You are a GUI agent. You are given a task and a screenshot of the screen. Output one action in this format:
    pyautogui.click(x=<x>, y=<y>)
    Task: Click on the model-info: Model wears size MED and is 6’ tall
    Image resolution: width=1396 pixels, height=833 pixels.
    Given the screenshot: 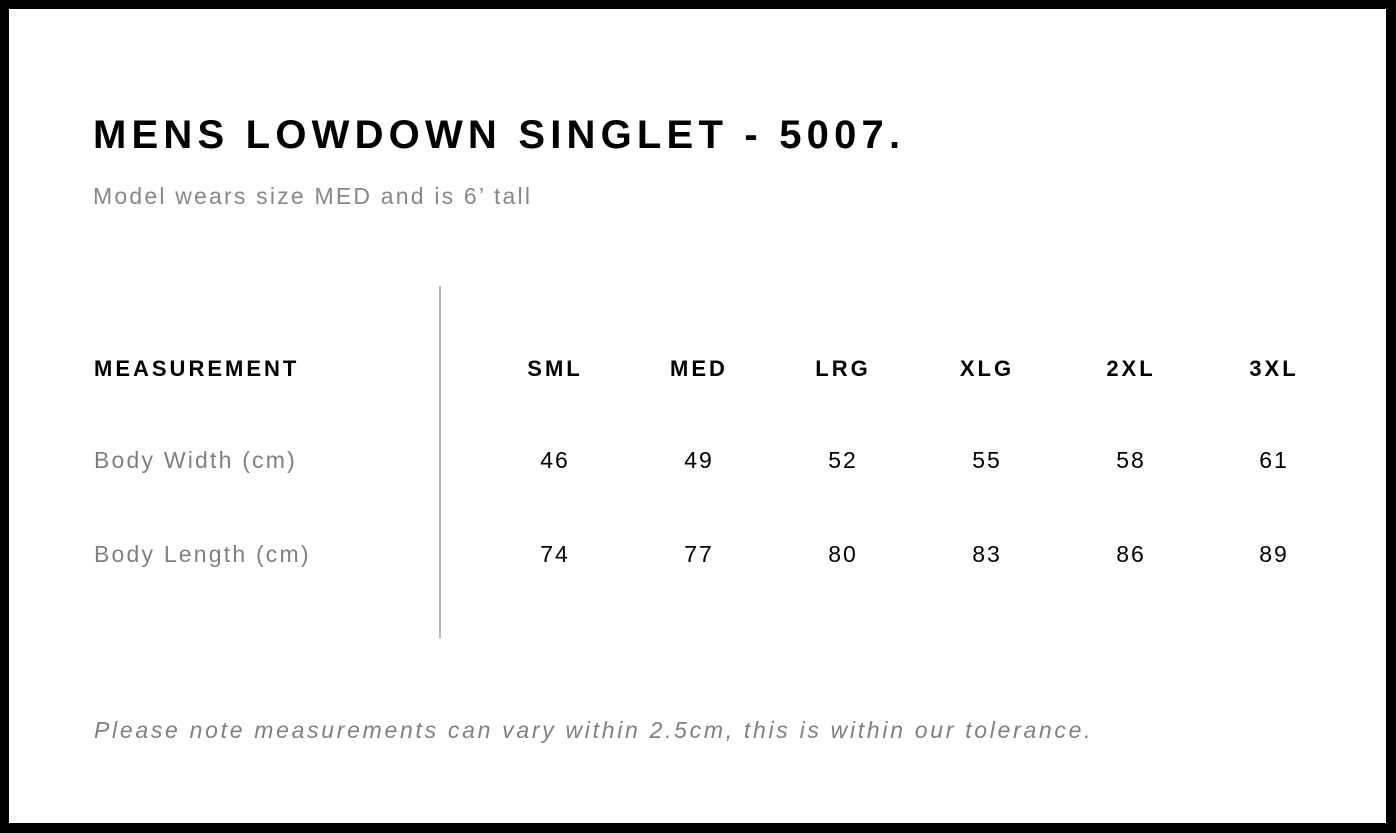 What is the action you would take?
    pyautogui.click(x=313, y=196)
    